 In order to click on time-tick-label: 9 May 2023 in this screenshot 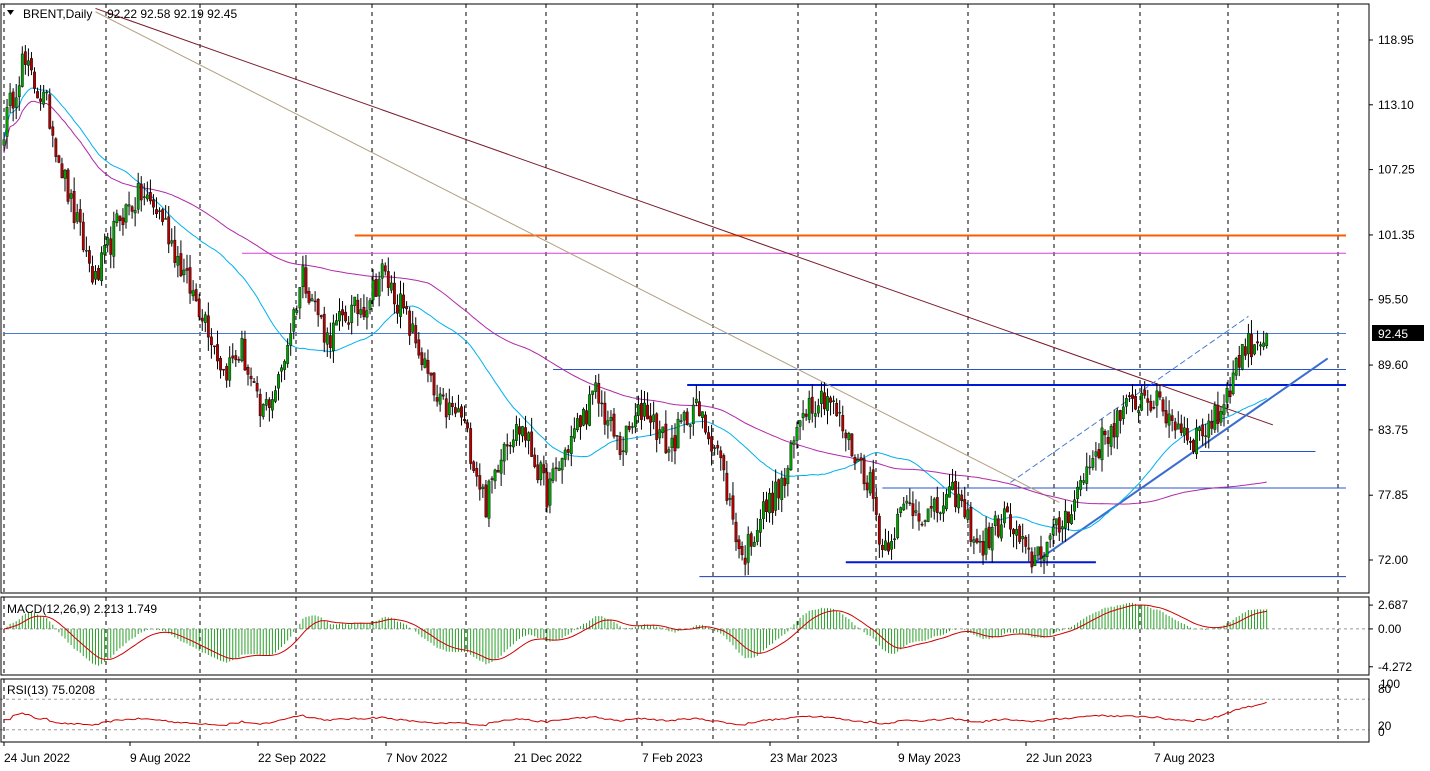, I will do `click(929, 758)`.